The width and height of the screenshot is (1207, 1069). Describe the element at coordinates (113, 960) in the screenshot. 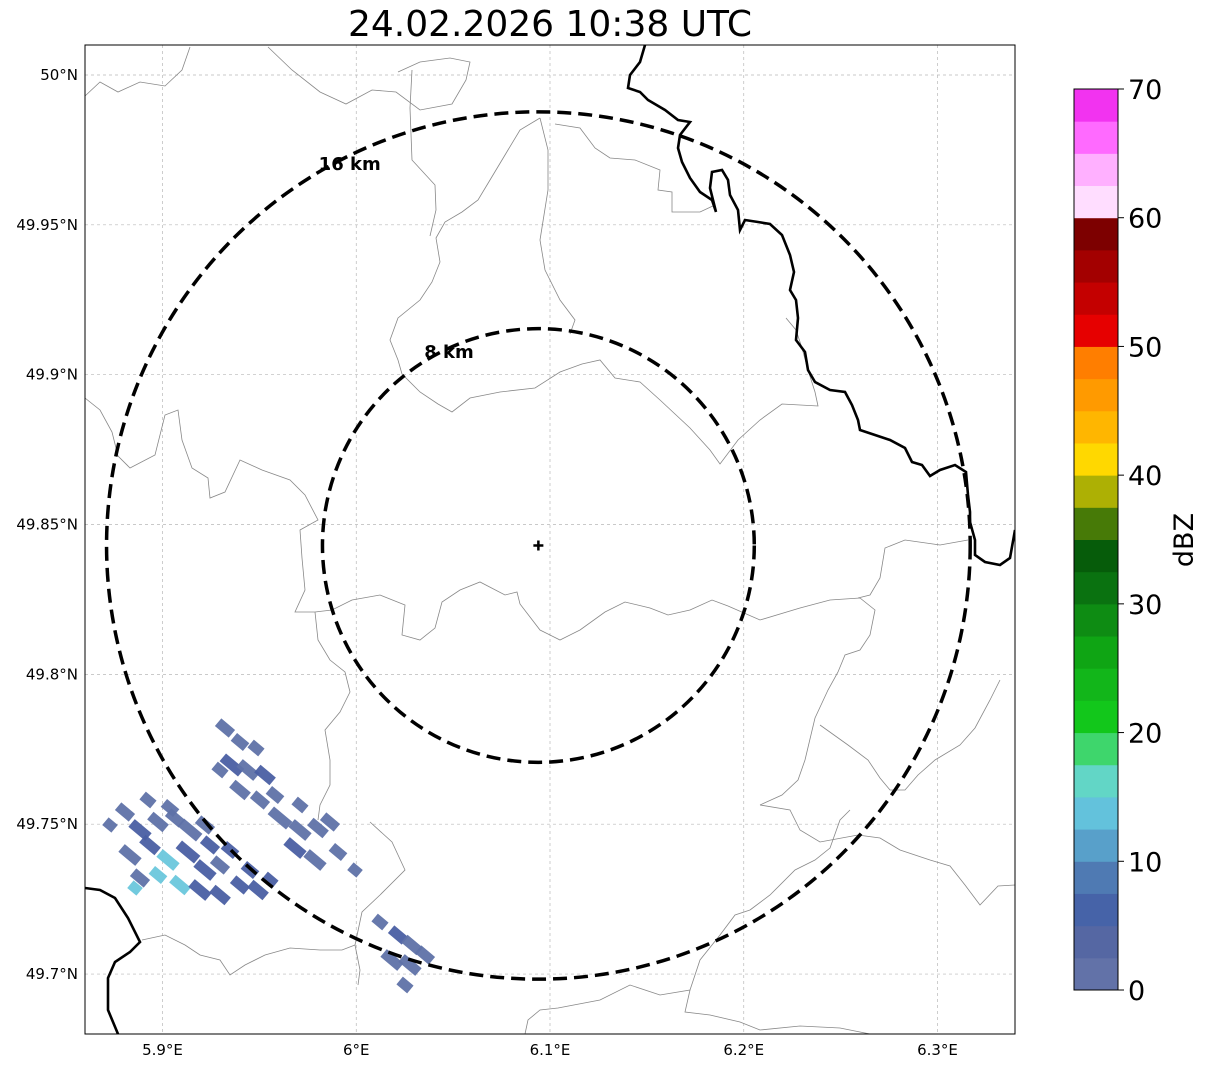

I see `national-border` at that location.